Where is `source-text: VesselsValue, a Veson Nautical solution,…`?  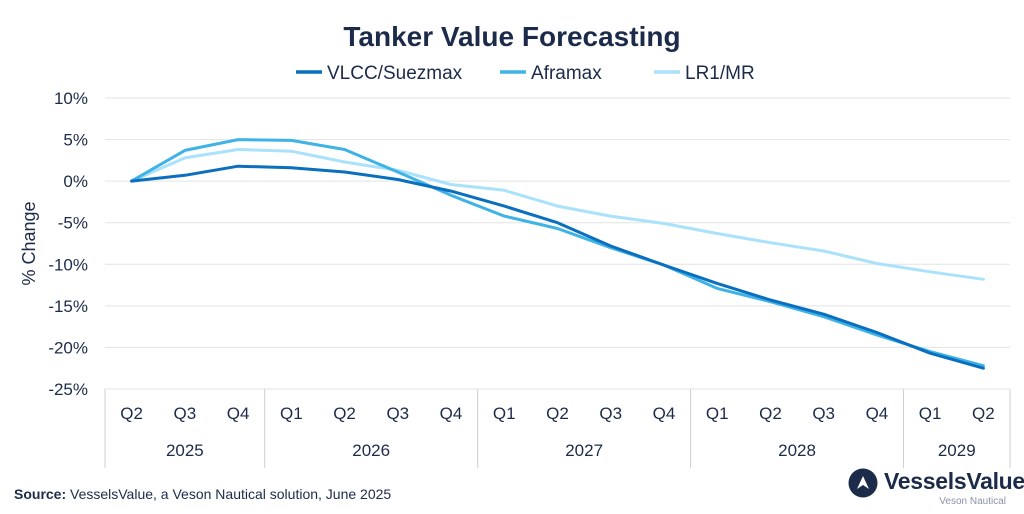 source-text: VesselsValue, a Veson Nautical solution,… is located at coordinates (229, 494).